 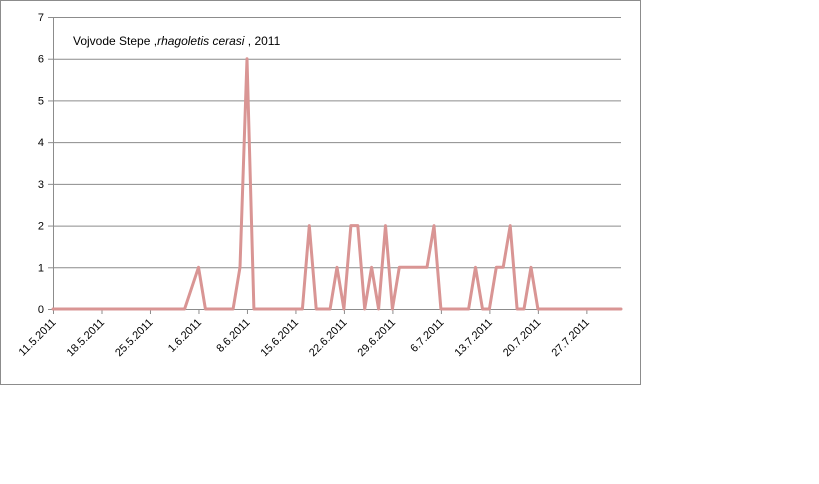 What do you see at coordinates (185, 336) in the screenshot?
I see `x-tick-label-3: 1.6.2011` at bounding box center [185, 336].